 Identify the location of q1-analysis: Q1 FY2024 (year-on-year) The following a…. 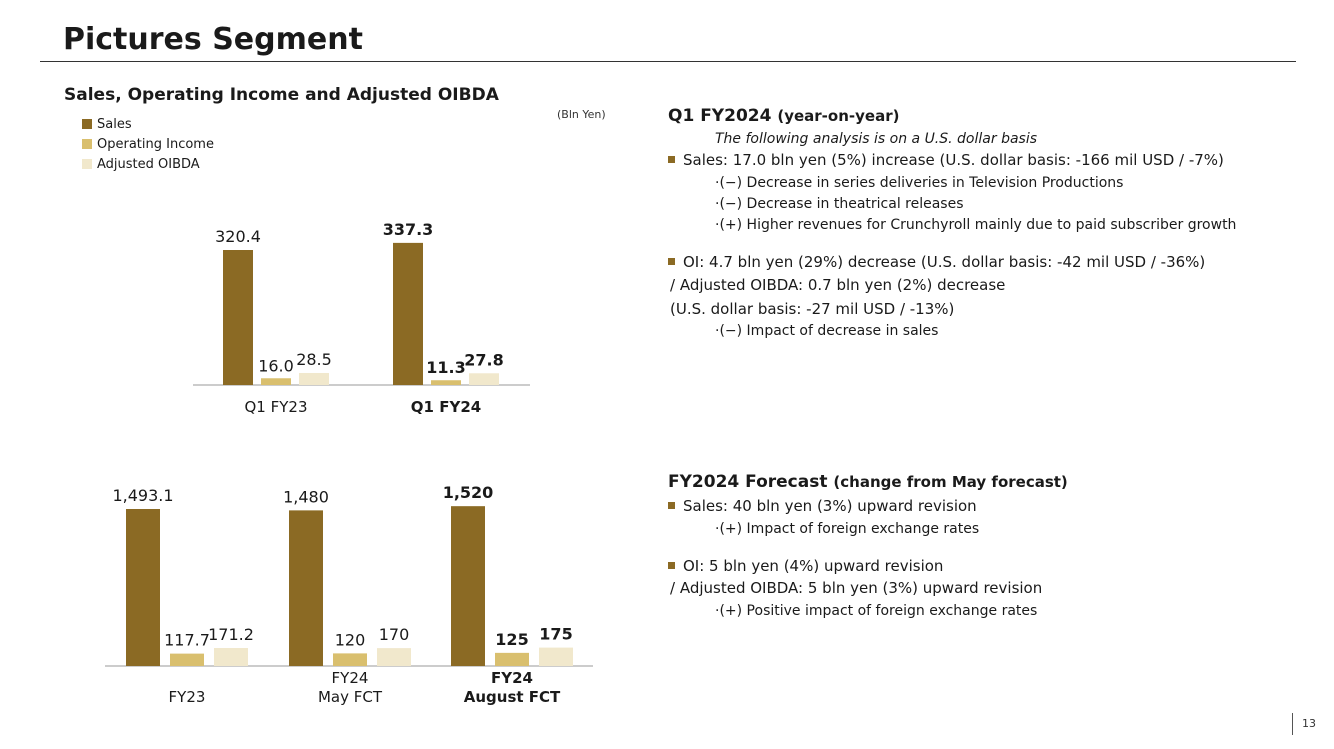
(952, 222).